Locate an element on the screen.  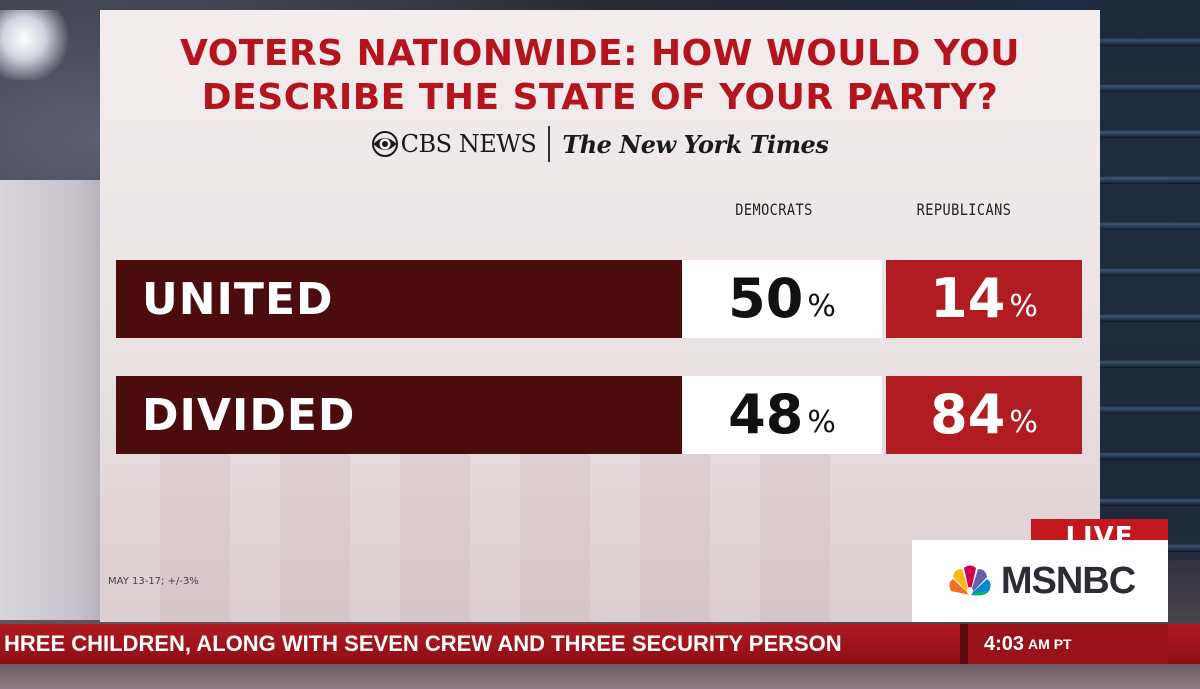
republicans-value: 84% is located at coordinates (984, 415).